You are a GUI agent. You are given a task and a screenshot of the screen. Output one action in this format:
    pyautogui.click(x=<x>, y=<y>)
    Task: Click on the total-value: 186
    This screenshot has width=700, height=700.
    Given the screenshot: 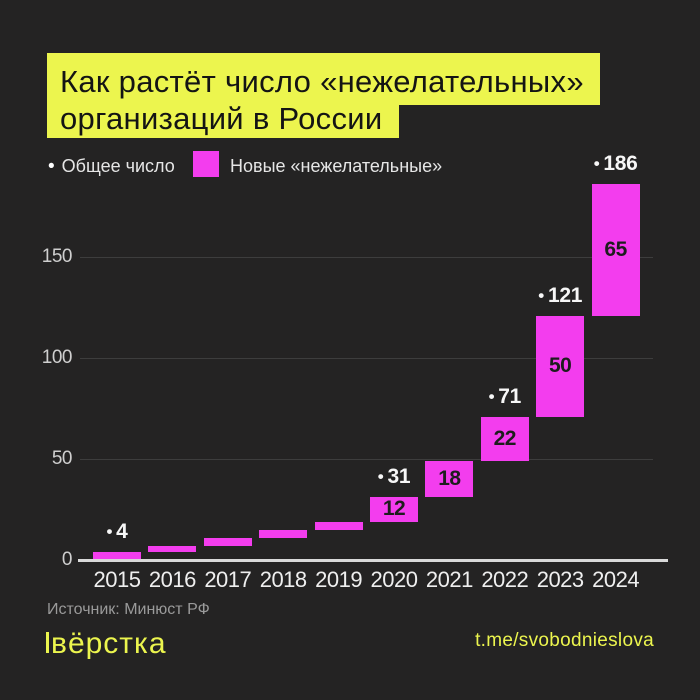 What is the action you would take?
    pyautogui.click(x=620, y=164)
    